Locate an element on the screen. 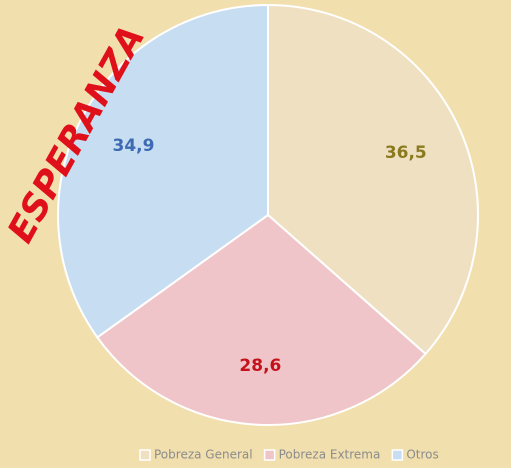  legend-label: Pobreza General is located at coordinates (203, 455).